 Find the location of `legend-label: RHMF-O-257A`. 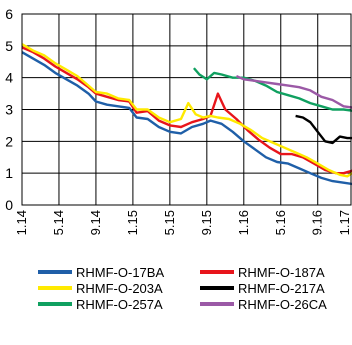

legend-label: RHMF-O-257A is located at coordinates (119, 304).